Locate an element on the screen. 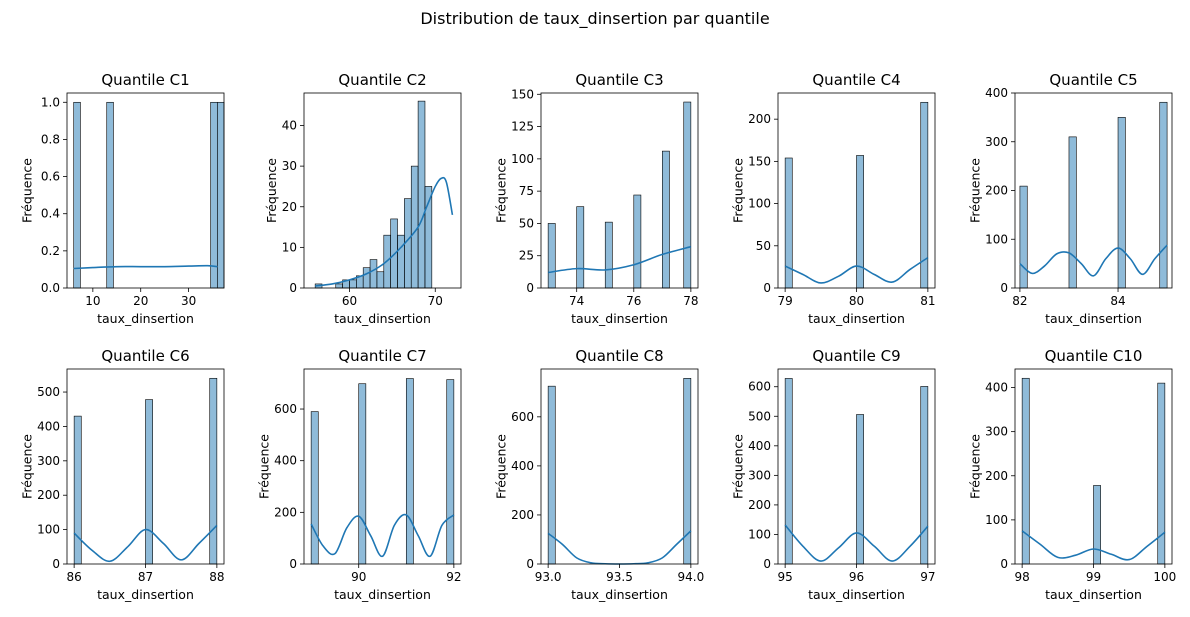  x-tick-label: 92 is located at coordinates (453, 577).